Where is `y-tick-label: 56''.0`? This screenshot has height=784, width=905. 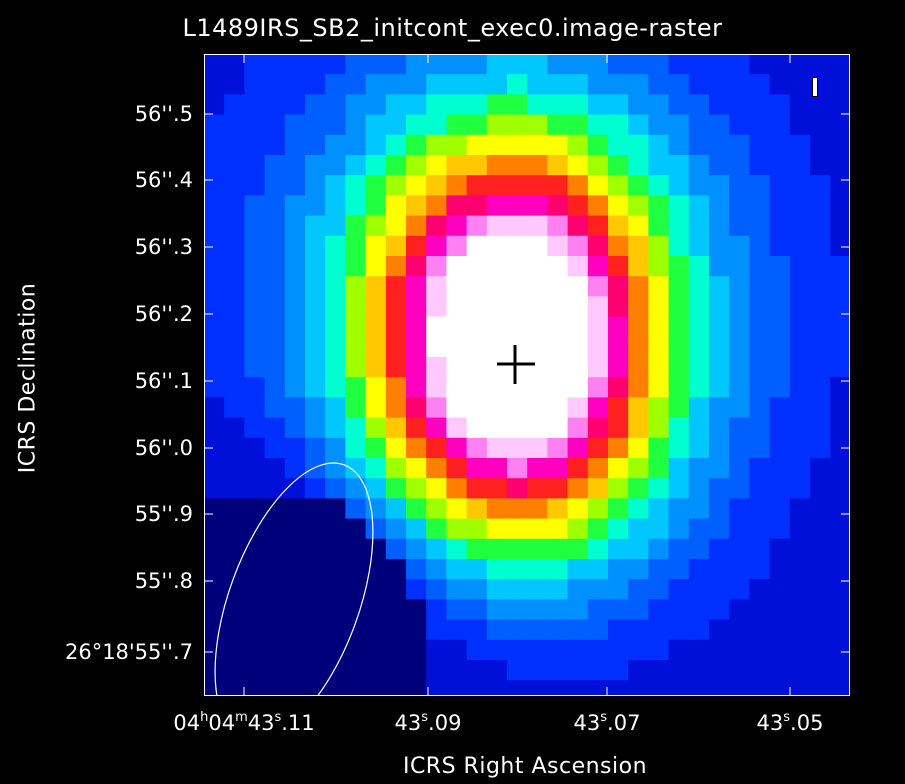
y-tick-label: 56''.0 is located at coordinates (163, 448).